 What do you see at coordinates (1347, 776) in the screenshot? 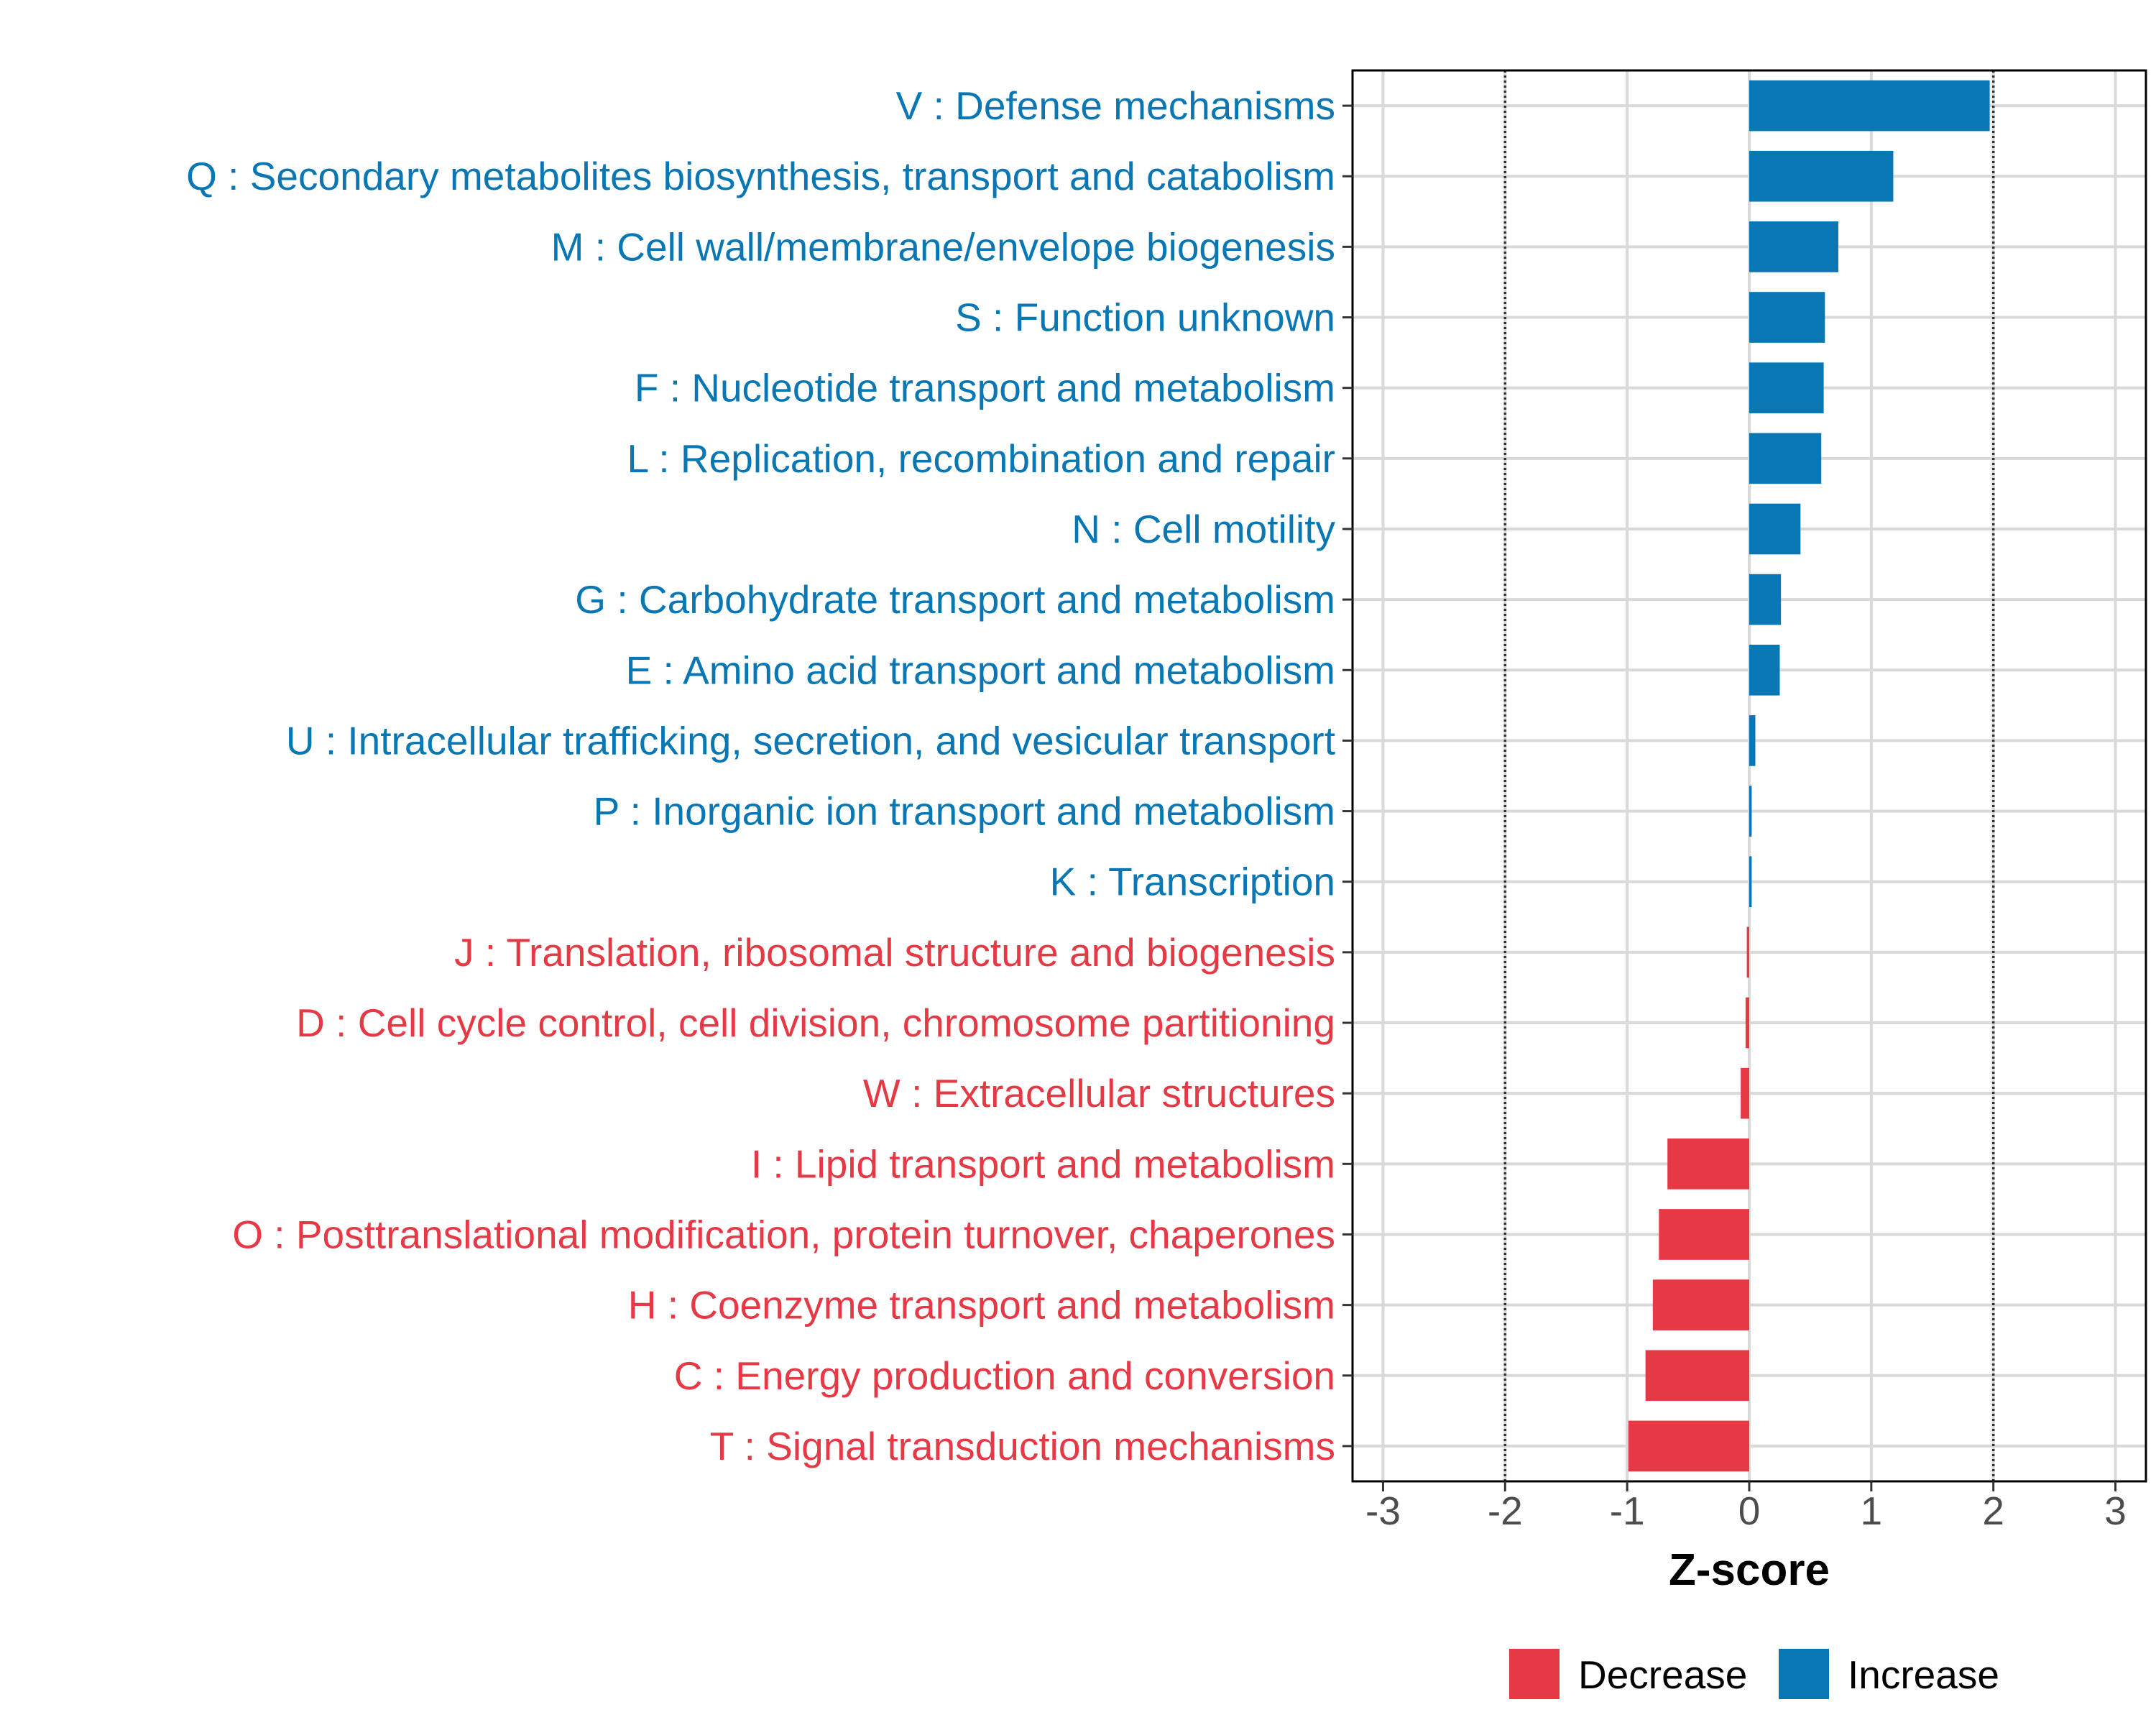
I see `y-axis-ticks` at bounding box center [1347, 776].